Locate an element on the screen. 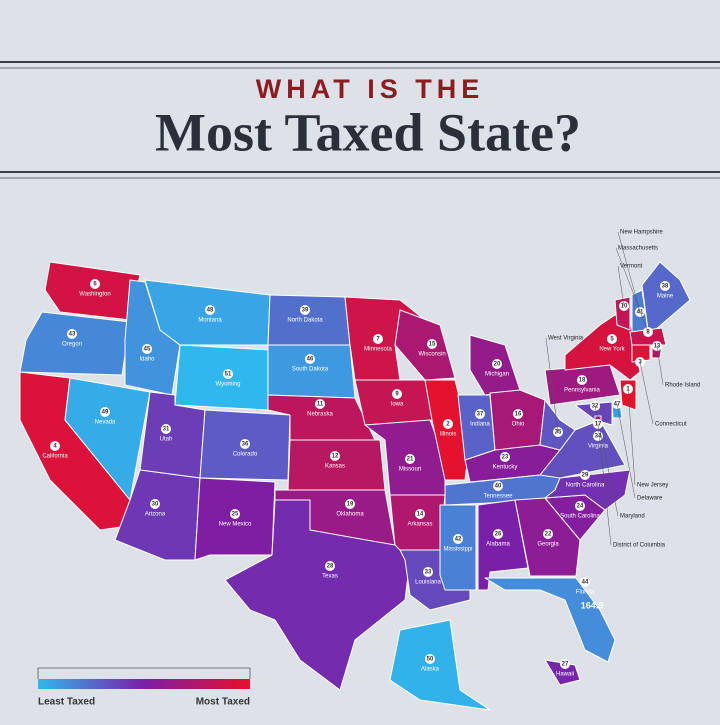  state-rank: 38 is located at coordinates (665, 287).